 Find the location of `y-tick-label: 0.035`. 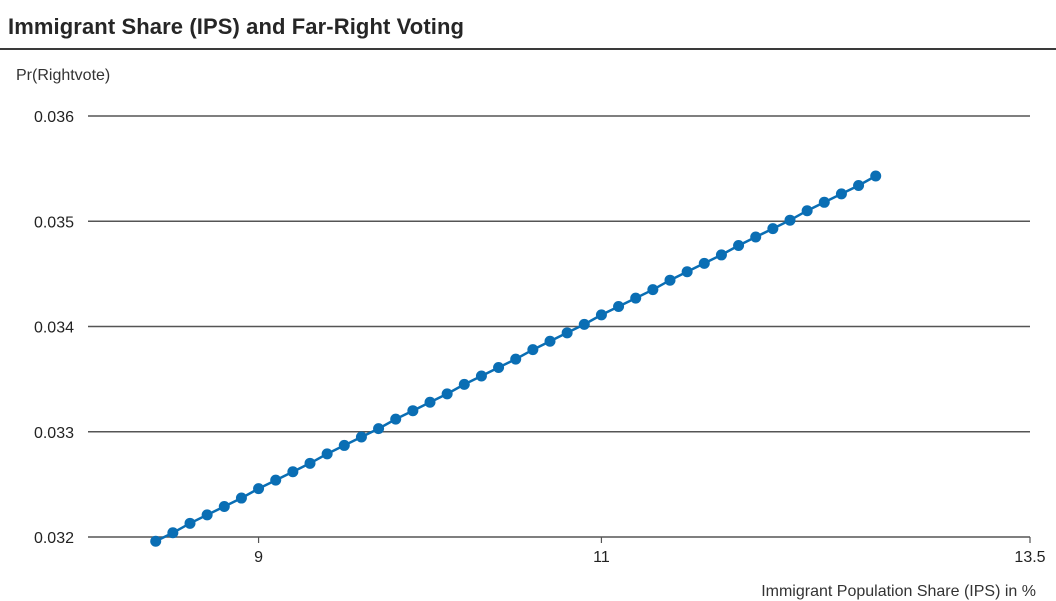

y-tick-label: 0.035 is located at coordinates (54, 222).